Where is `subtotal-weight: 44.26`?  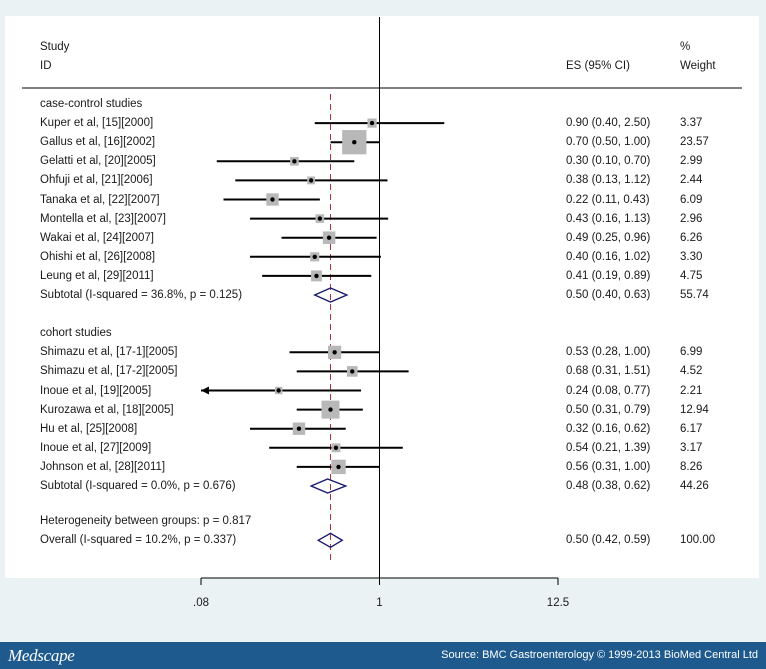
subtotal-weight: 44.26 is located at coordinates (694, 486).